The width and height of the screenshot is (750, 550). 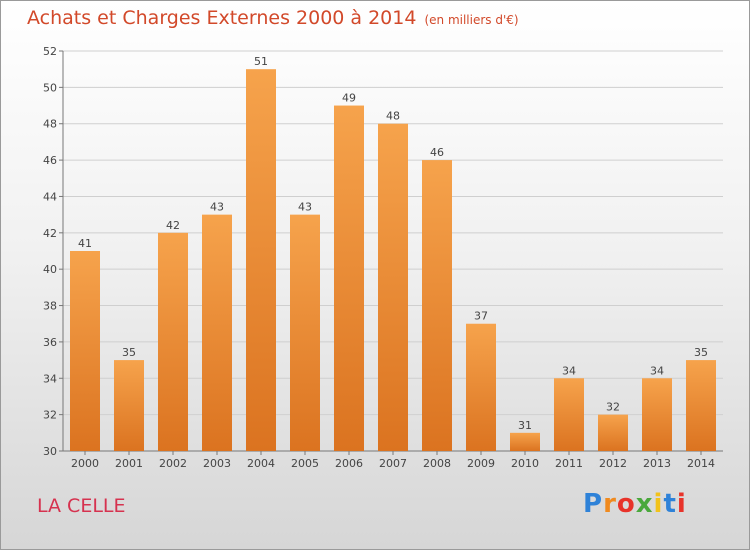 What do you see at coordinates (657, 414) in the screenshot?
I see `bar-2013` at bounding box center [657, 414].